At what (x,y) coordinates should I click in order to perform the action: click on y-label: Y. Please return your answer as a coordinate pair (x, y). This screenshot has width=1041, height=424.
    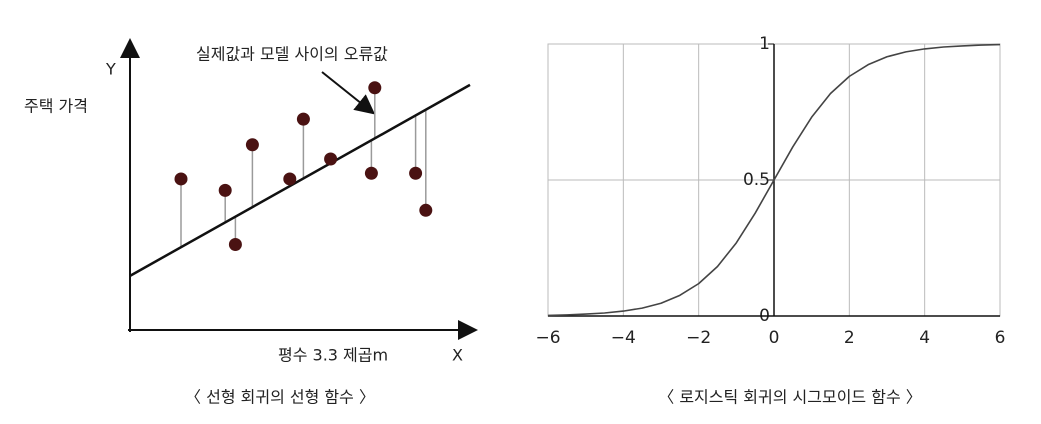
    Looking at the image, I should click on (110, 69).